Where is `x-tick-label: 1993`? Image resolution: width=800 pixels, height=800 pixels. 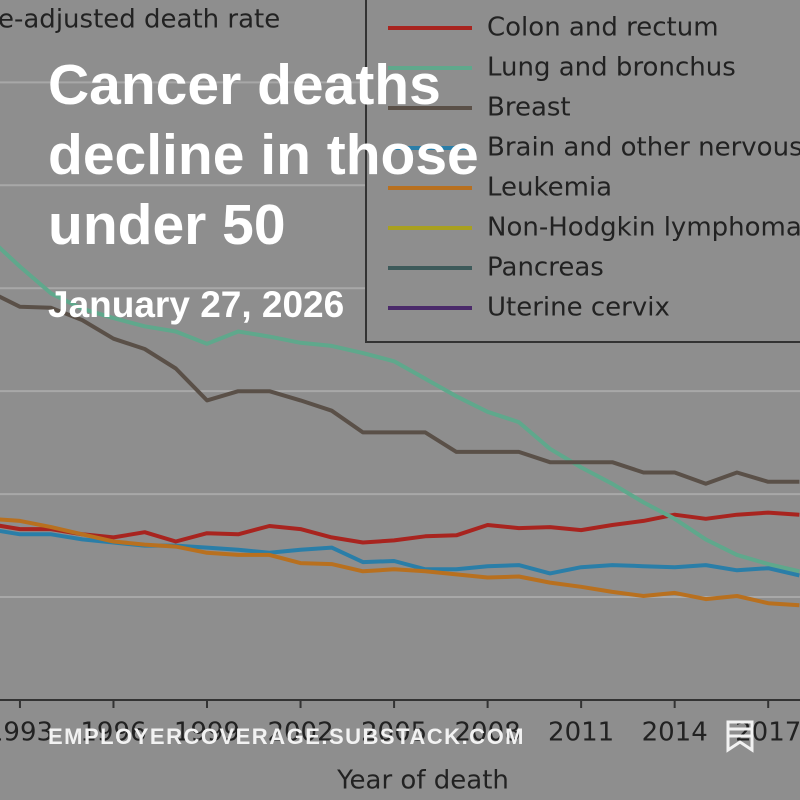
x-tick-label: 1993 is located at coordinates (26, 733).